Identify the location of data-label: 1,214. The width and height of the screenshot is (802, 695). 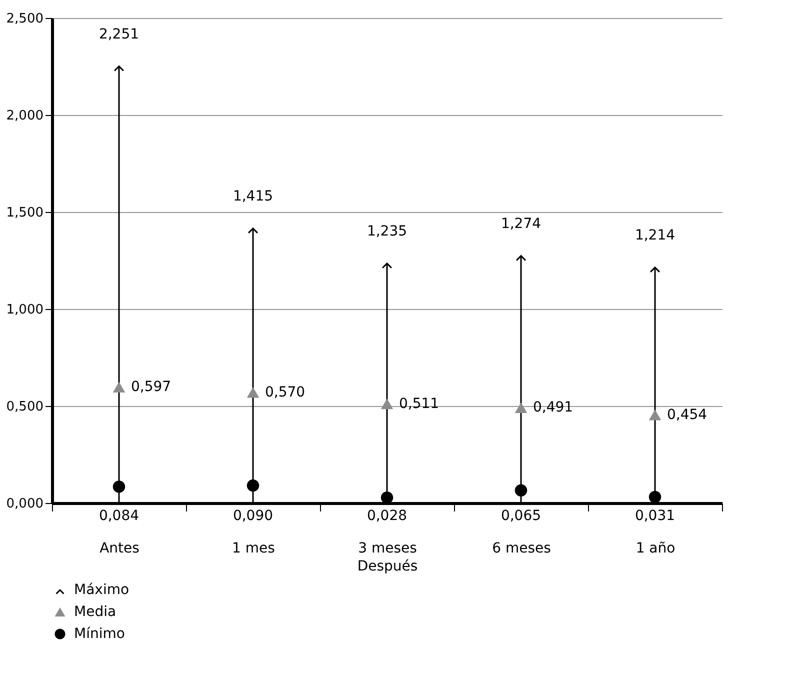
(655, 235).